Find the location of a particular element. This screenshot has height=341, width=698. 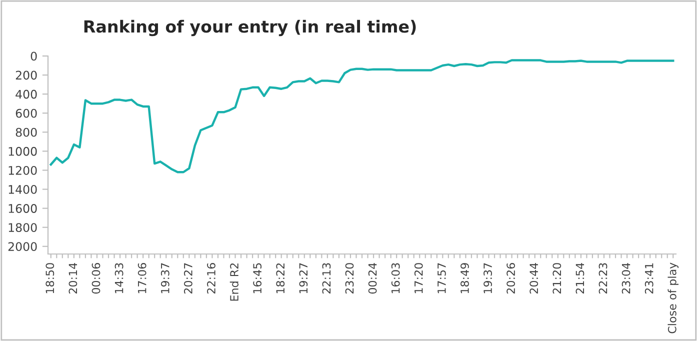

x-tick-label: 20:44 is located at coordinates (534, 278).